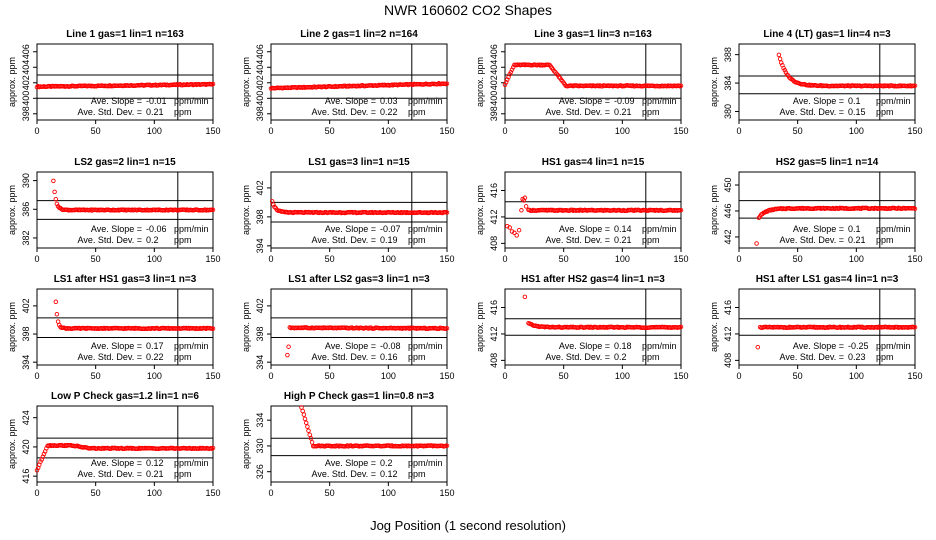 The width and height of the screenshot is (936, 540). I want to click on std-dev-value: 0.12, so click(389, 474).